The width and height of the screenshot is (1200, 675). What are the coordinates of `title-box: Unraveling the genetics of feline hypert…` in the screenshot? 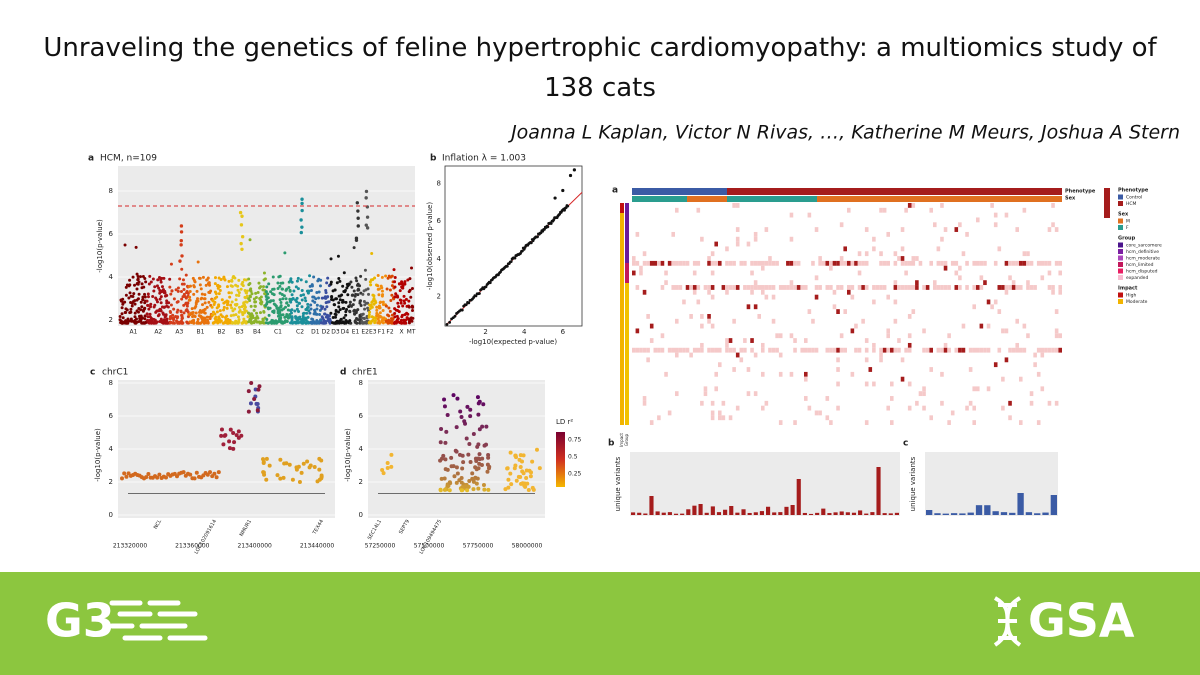 It's located at (599, 68).